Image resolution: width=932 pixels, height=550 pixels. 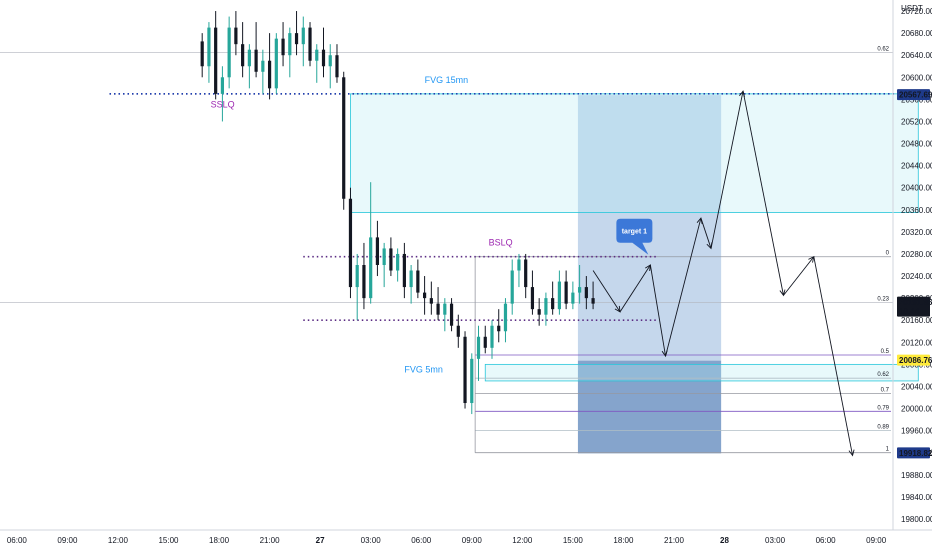 What do you see at coordinates (883, 428) in the screenshot?
I see `fib-level-label: 0.89` at bounding box center [883, 428].